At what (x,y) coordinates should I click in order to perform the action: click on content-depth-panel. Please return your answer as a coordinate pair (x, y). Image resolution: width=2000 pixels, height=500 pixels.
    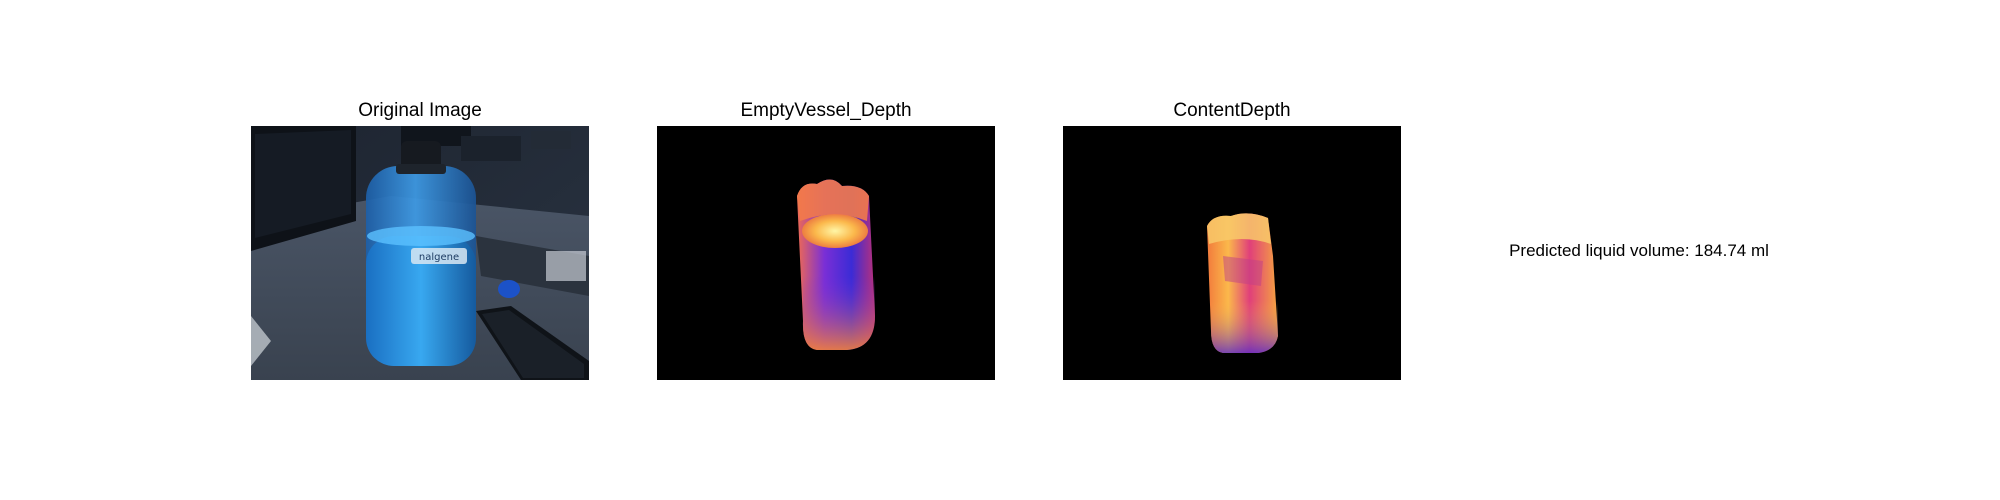
    Looking at the image, I should click on (1232, 253).